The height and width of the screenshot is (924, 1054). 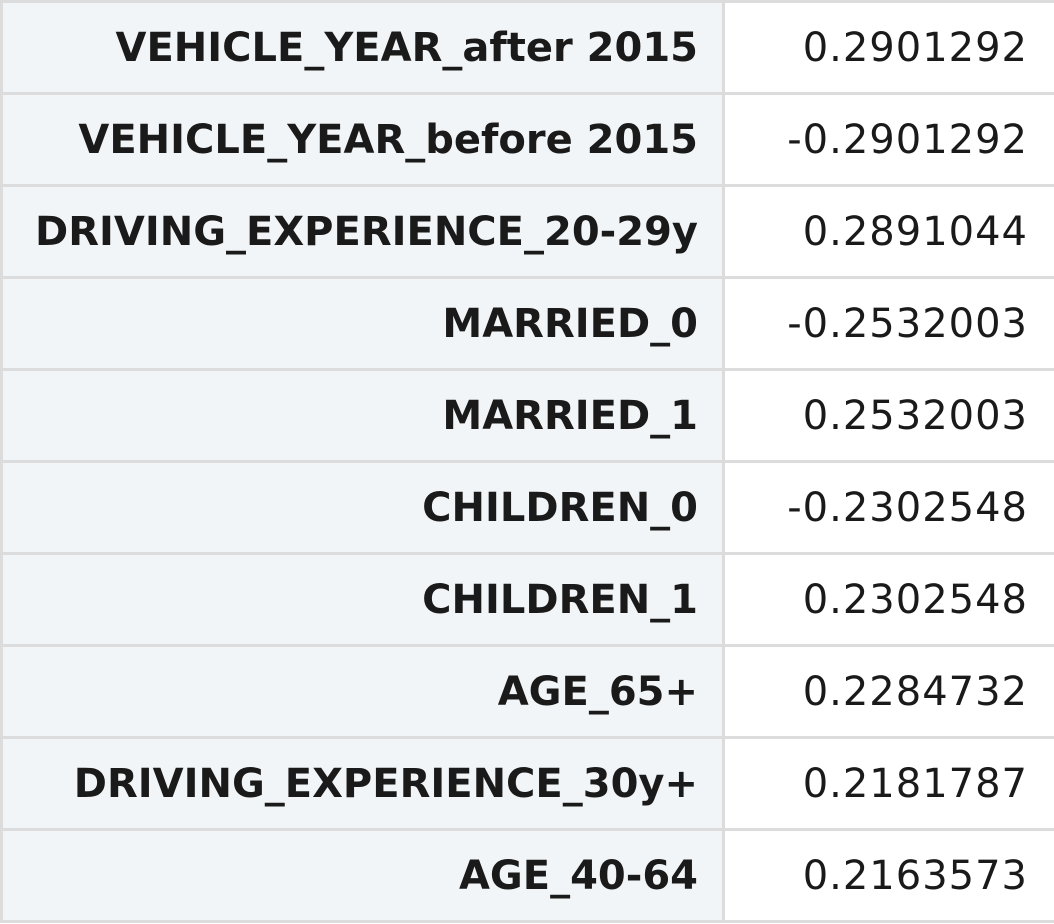 I want to click on table-row: CHILDREN_0 -0.2302548, so click(x=527, y=507).